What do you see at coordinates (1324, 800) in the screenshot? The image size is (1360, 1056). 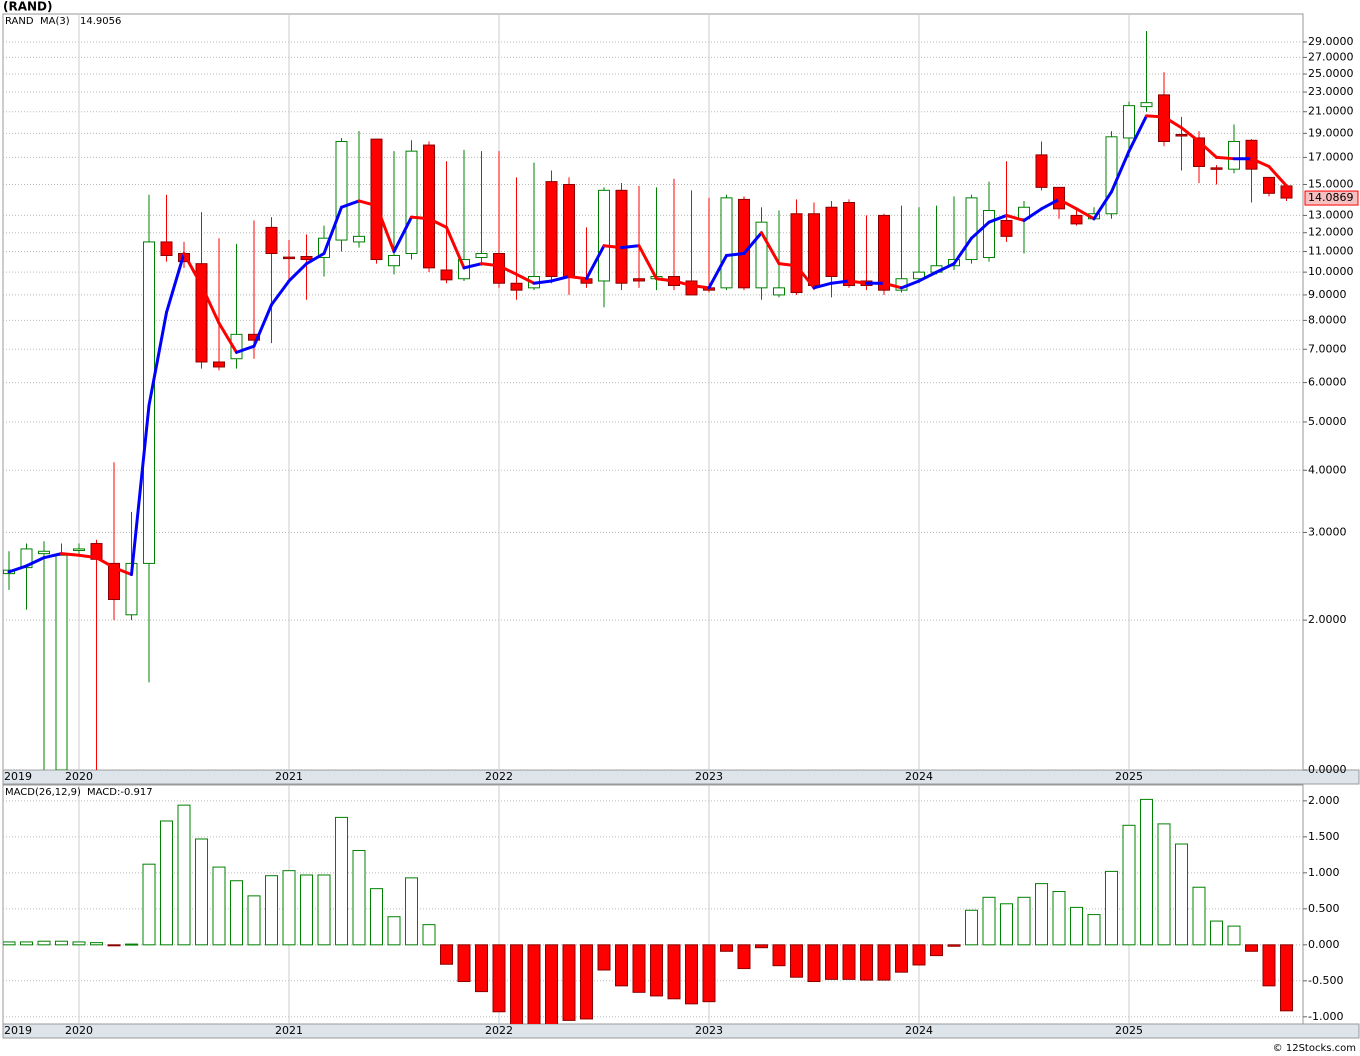 I see `y-tick-label: 2.000` at bounding box center [1324, 800].